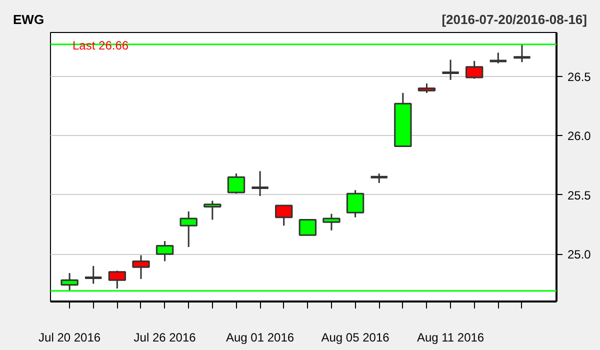 This screenshot has height=350, width=600. What do you see at coordinates (355, 337) in the screenshot?
I see `x-tick-label: Aug 05 2016` at bounding box center [355, 337].